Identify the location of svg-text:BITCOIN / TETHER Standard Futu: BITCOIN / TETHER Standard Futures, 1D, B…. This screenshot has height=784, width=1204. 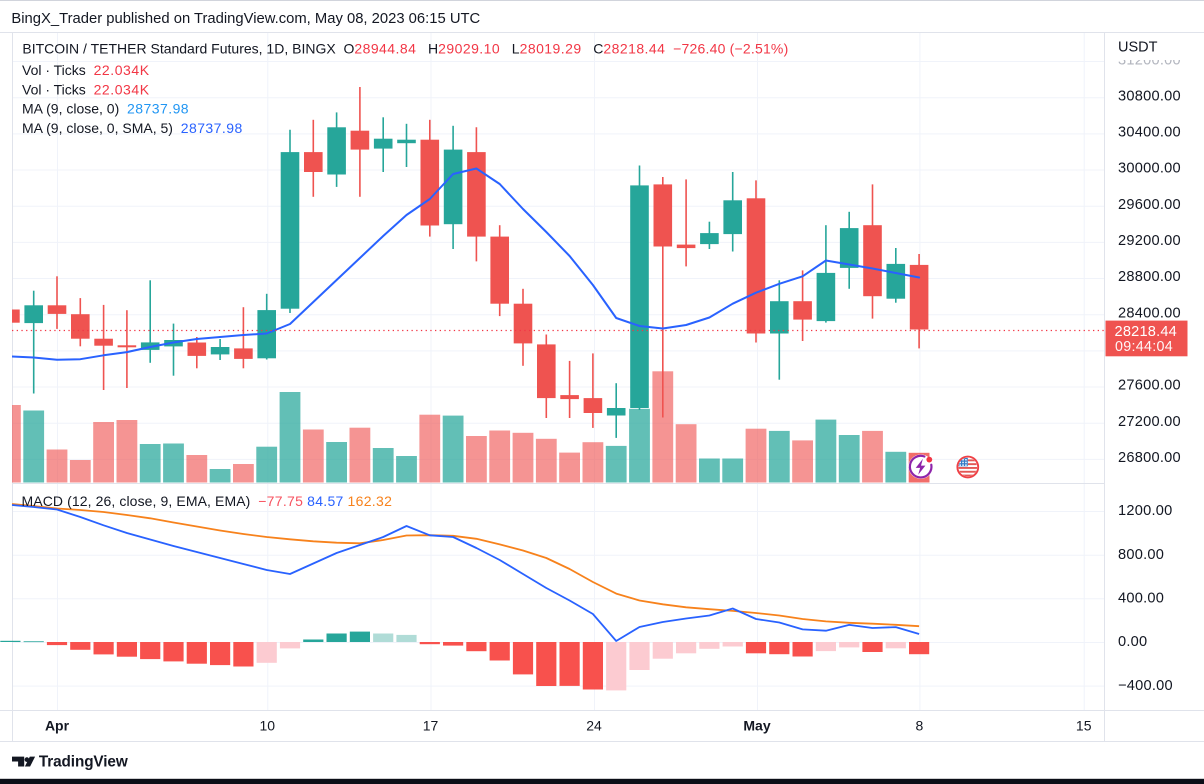
(405, 49).